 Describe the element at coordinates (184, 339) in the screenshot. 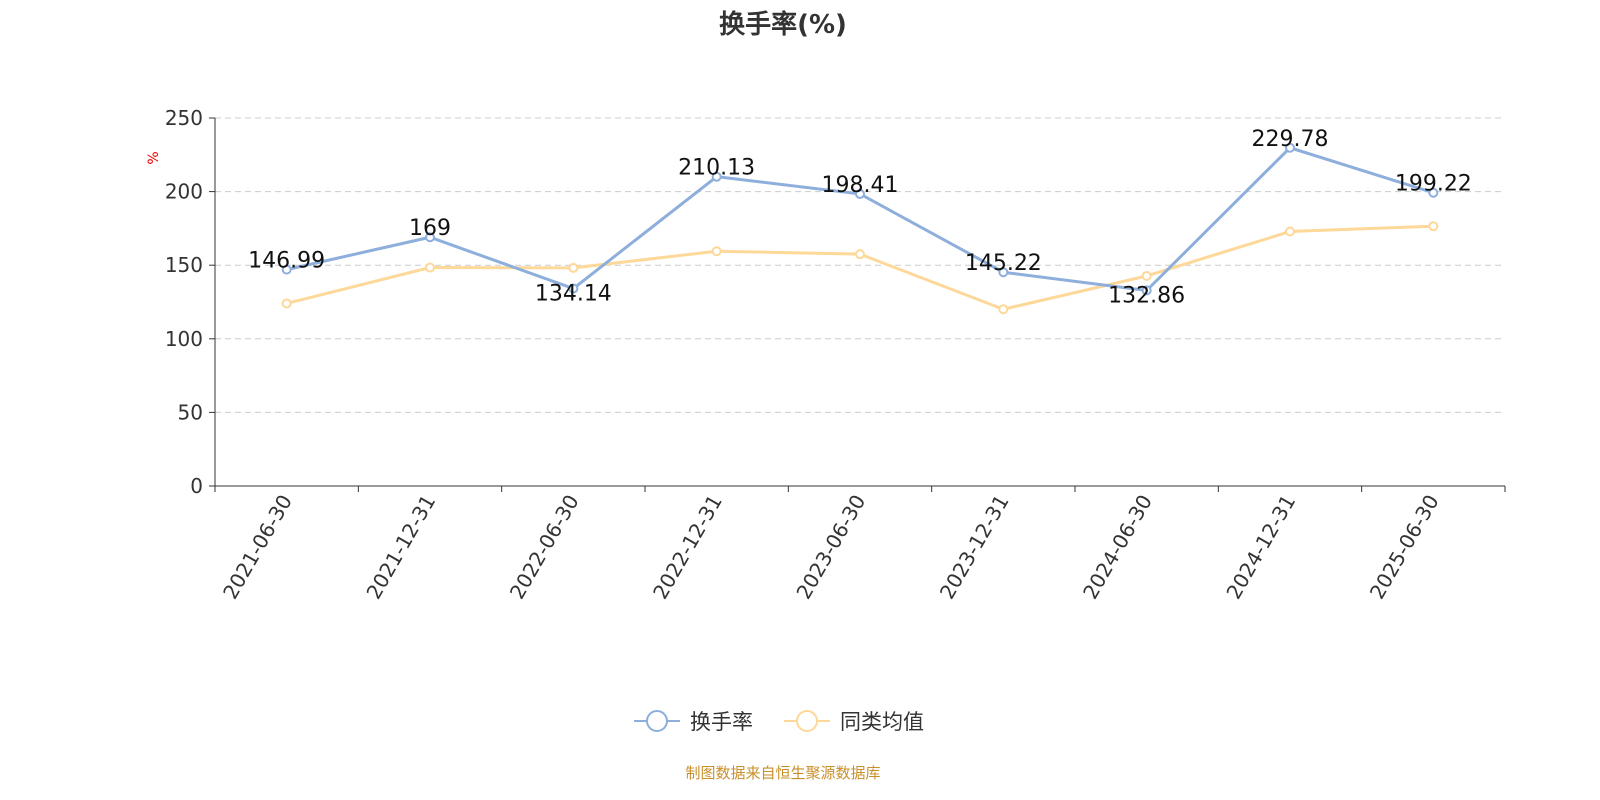

I see `y-tick-label: 100` at that location.